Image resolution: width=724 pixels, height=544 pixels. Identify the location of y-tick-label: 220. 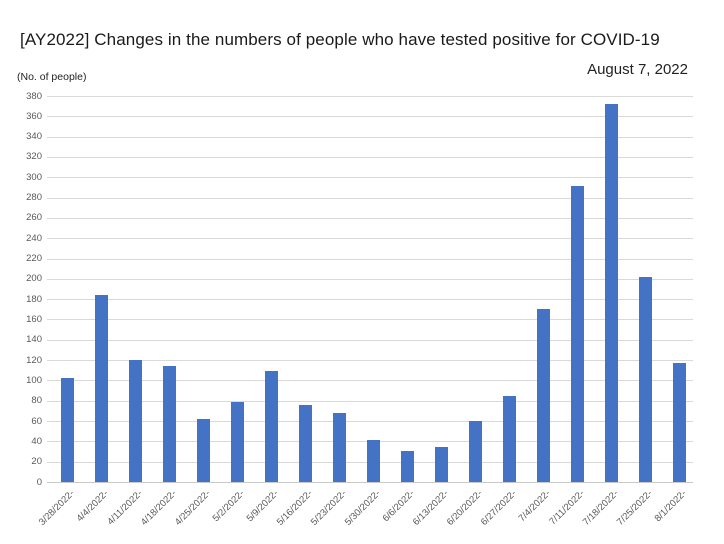
(34, 259).